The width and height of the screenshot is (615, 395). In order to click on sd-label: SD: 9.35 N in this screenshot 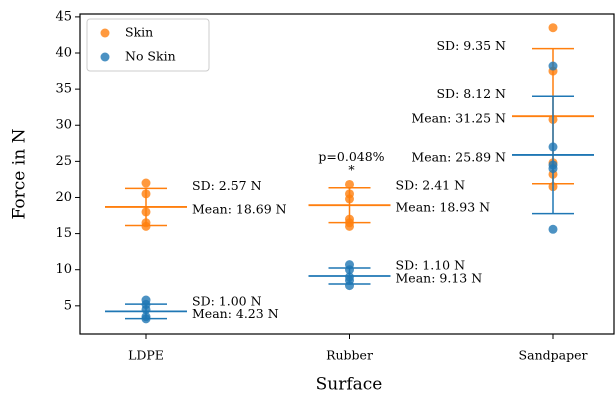, I will do `click(471, 45)`.